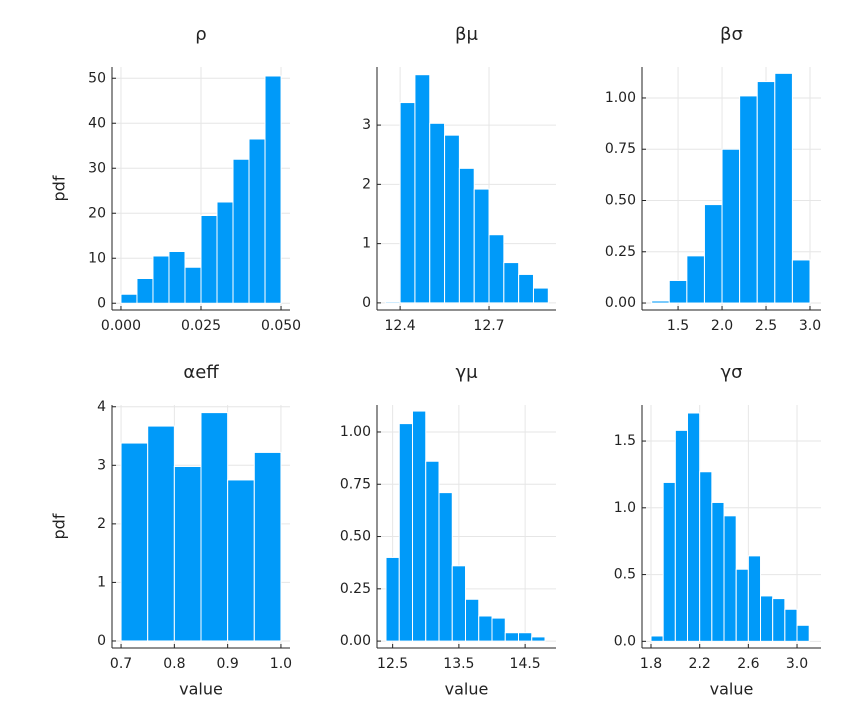 This screenshot has width=852, height=710. Describe the element at coordinates (748, 664) in the screenshot. I see `x-tick-label: 2.6` at that location.